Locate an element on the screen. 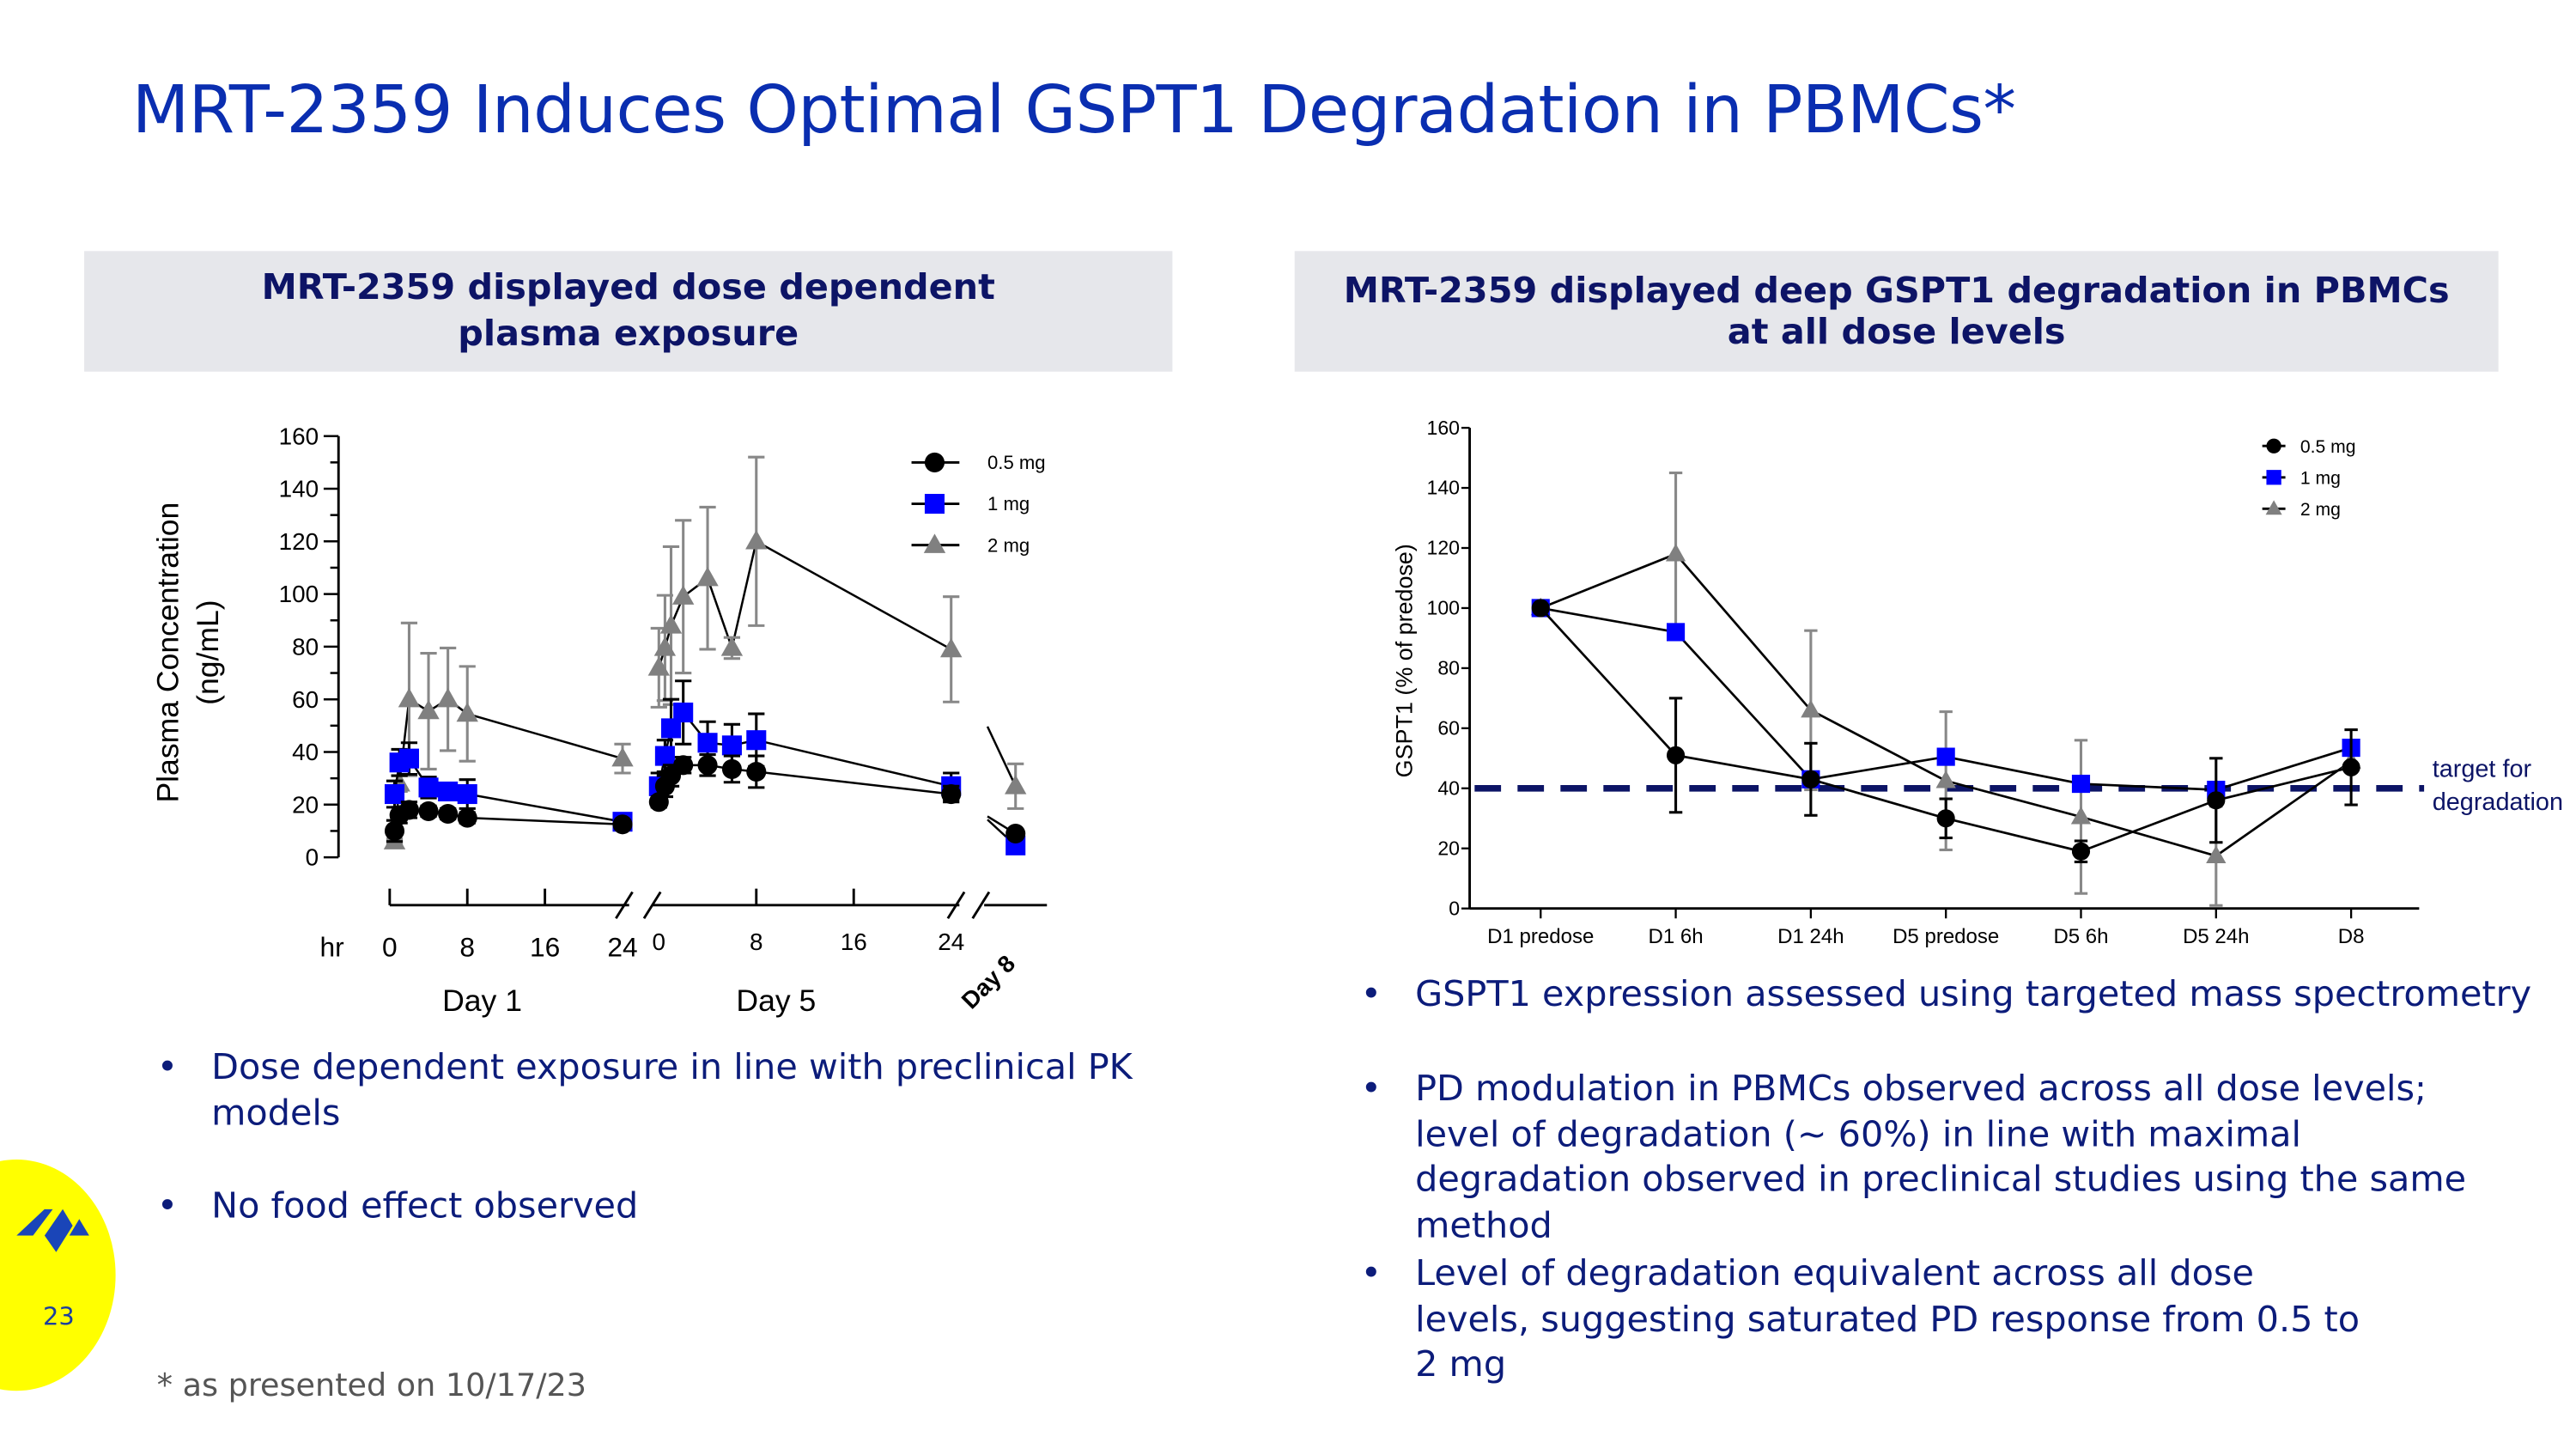  series-line is located at coordinates (1002, 756).